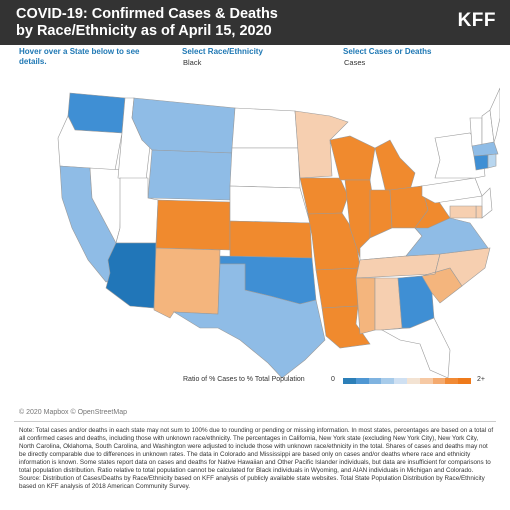 The height and width of the screenshot is (510, 510). Describe the element at coordinates (73, 412) in the screenshot. I see `map-attribution: © 2020 Mapbox © OpenStreetMap` at that location.